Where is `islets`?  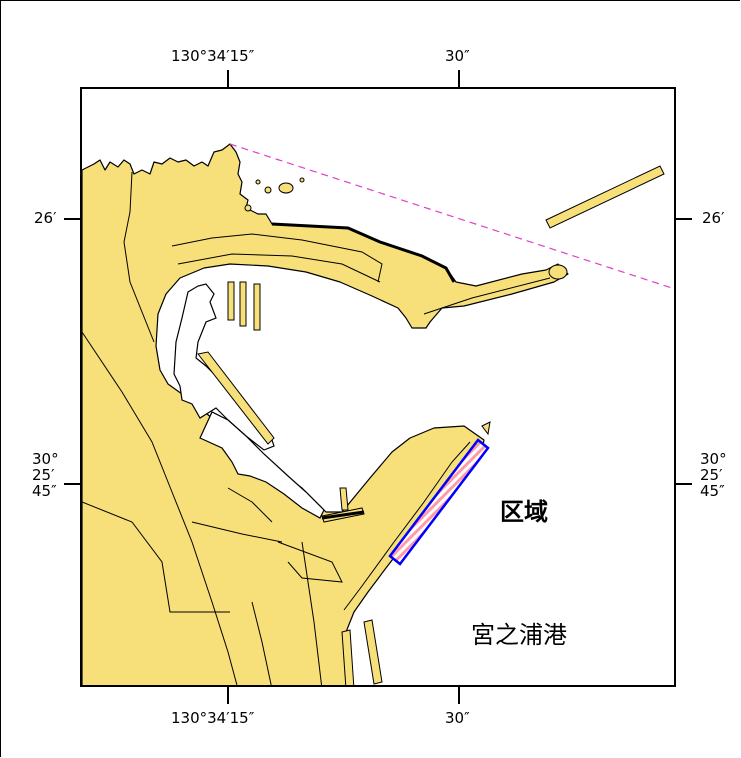
islets is located at coordinates (274, 194).